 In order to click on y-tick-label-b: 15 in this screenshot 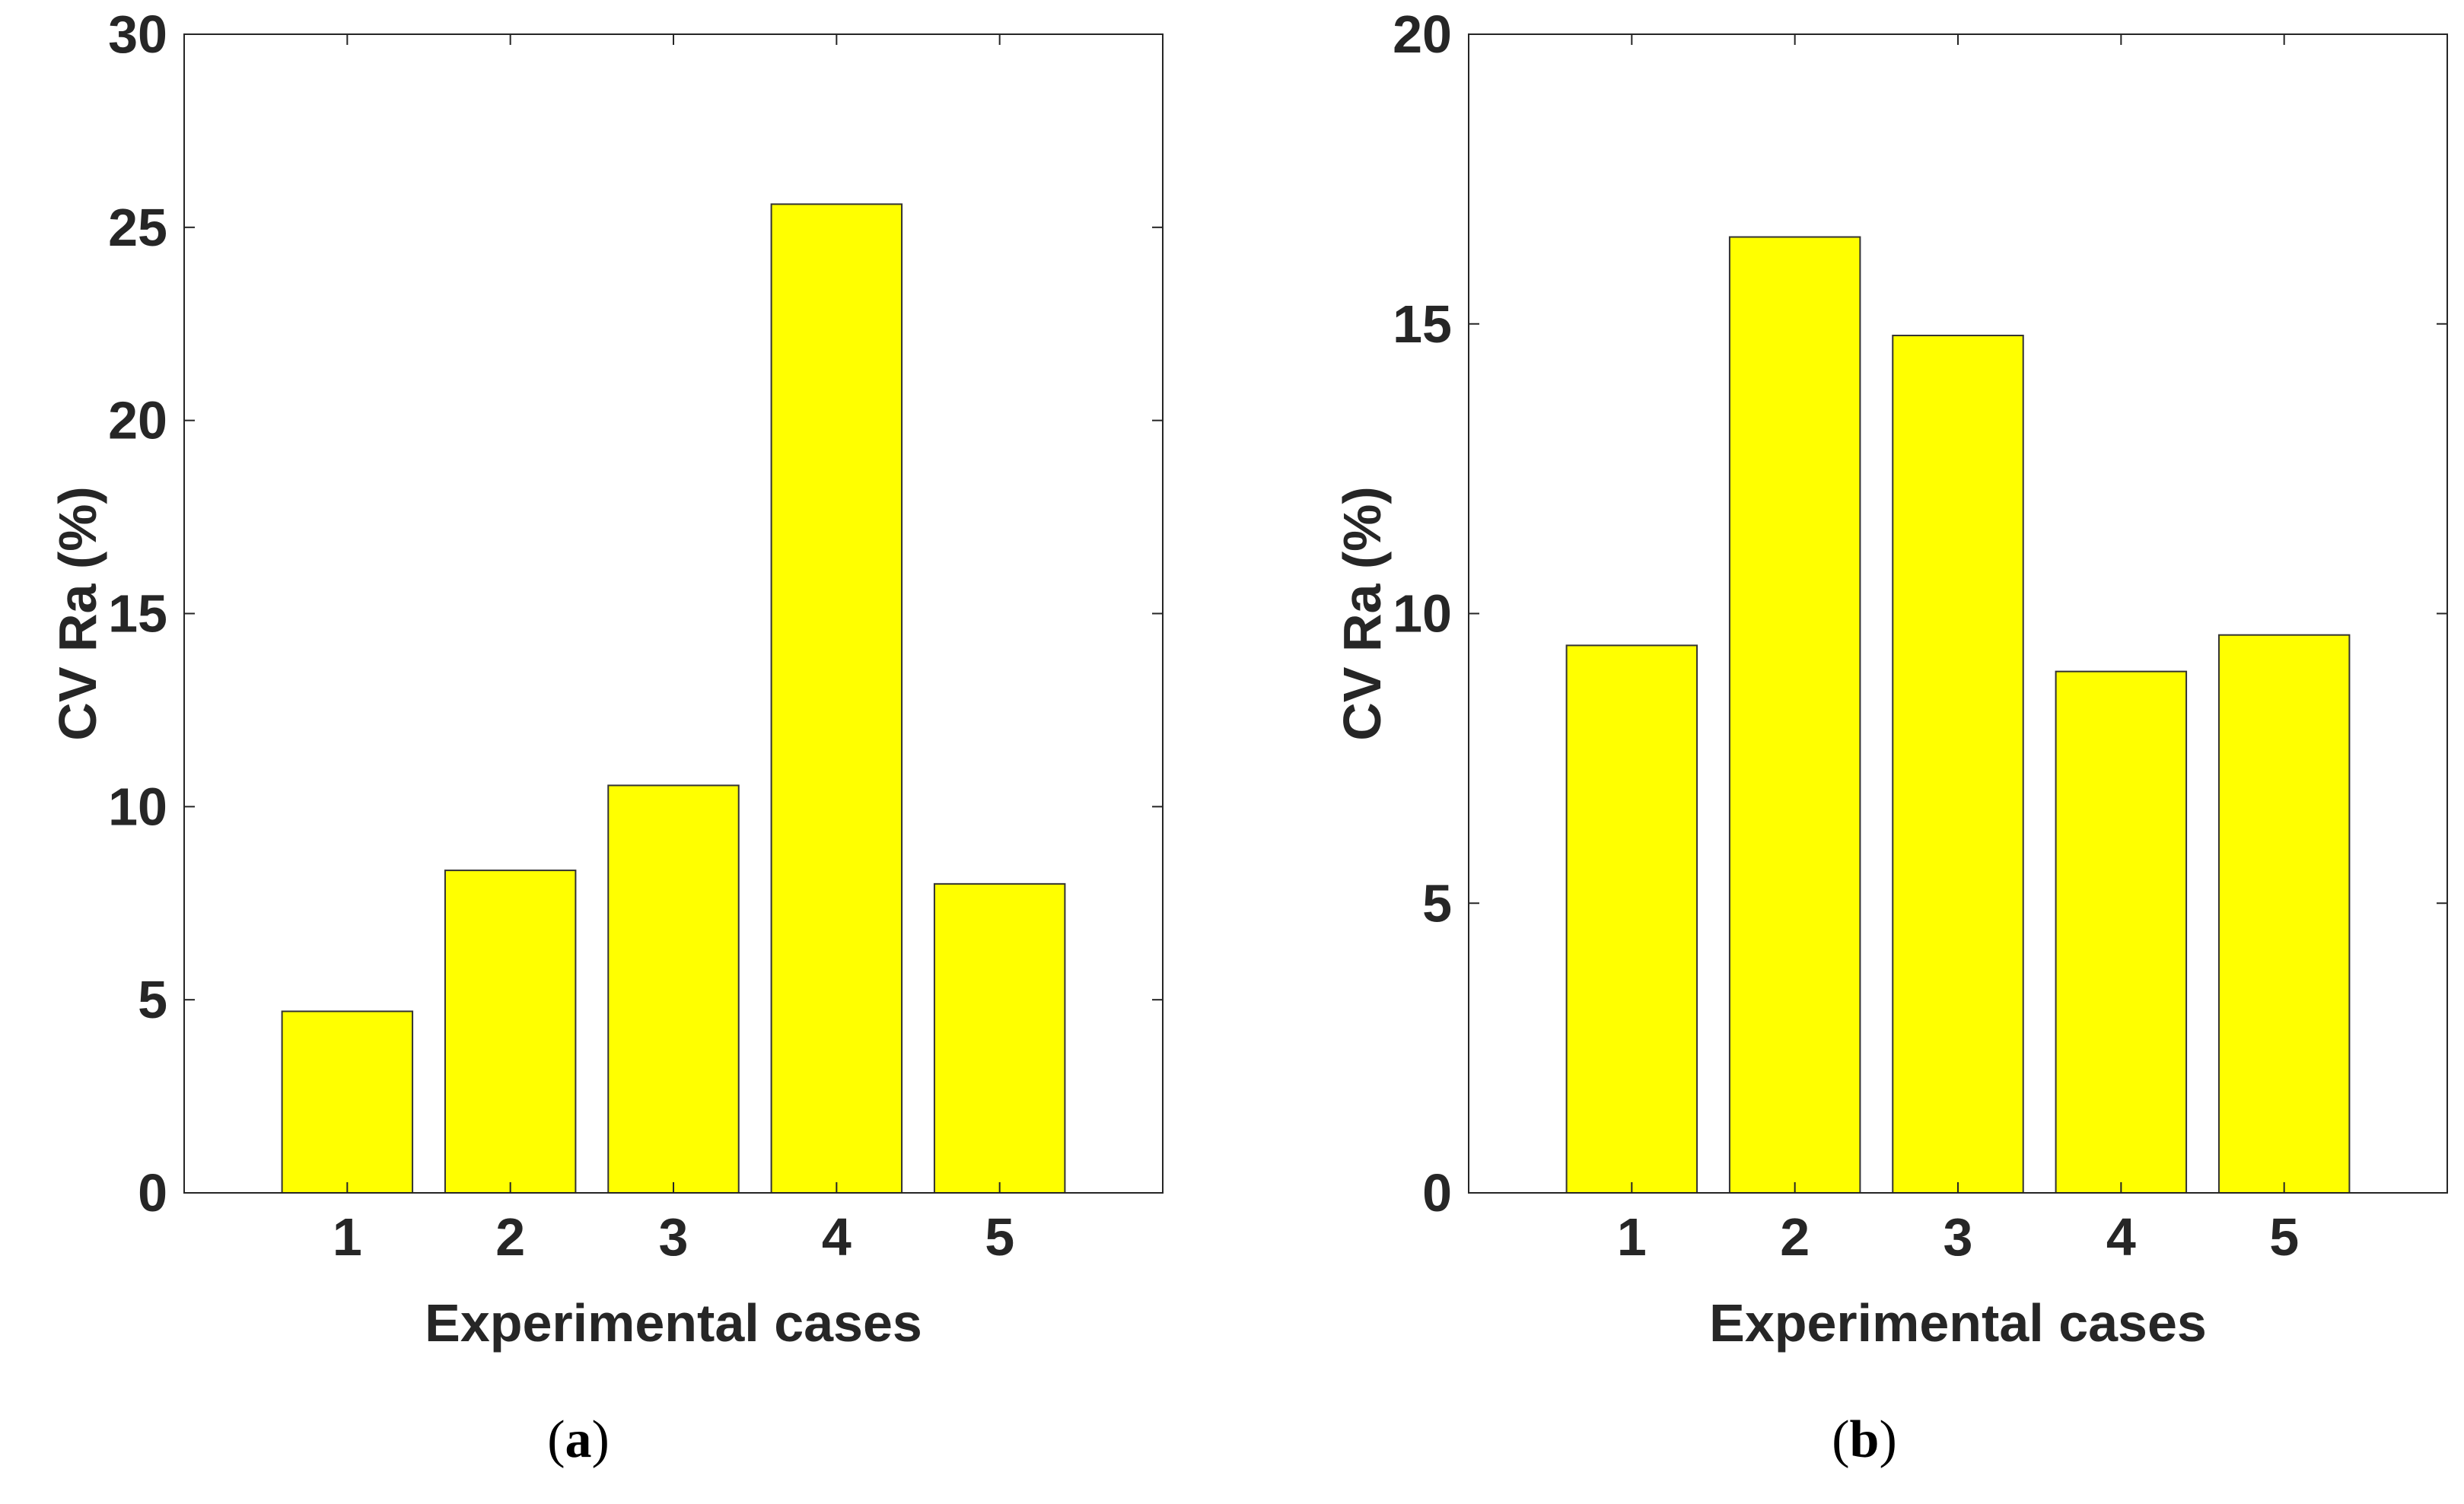, I will do `click(1422, 324)`.